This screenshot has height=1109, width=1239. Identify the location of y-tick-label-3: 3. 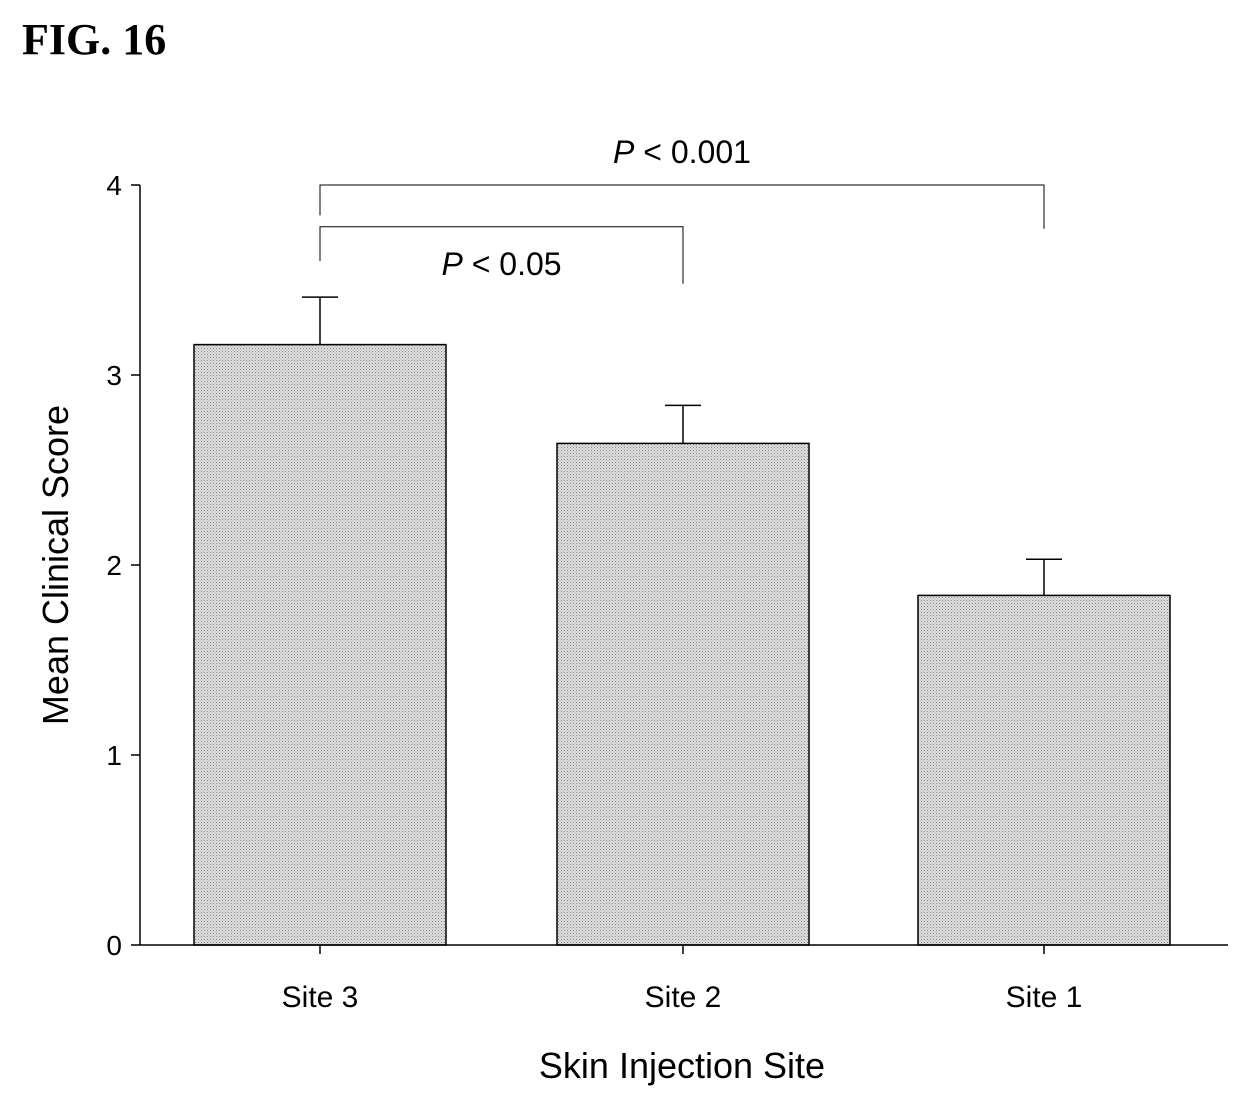
(114, 375).